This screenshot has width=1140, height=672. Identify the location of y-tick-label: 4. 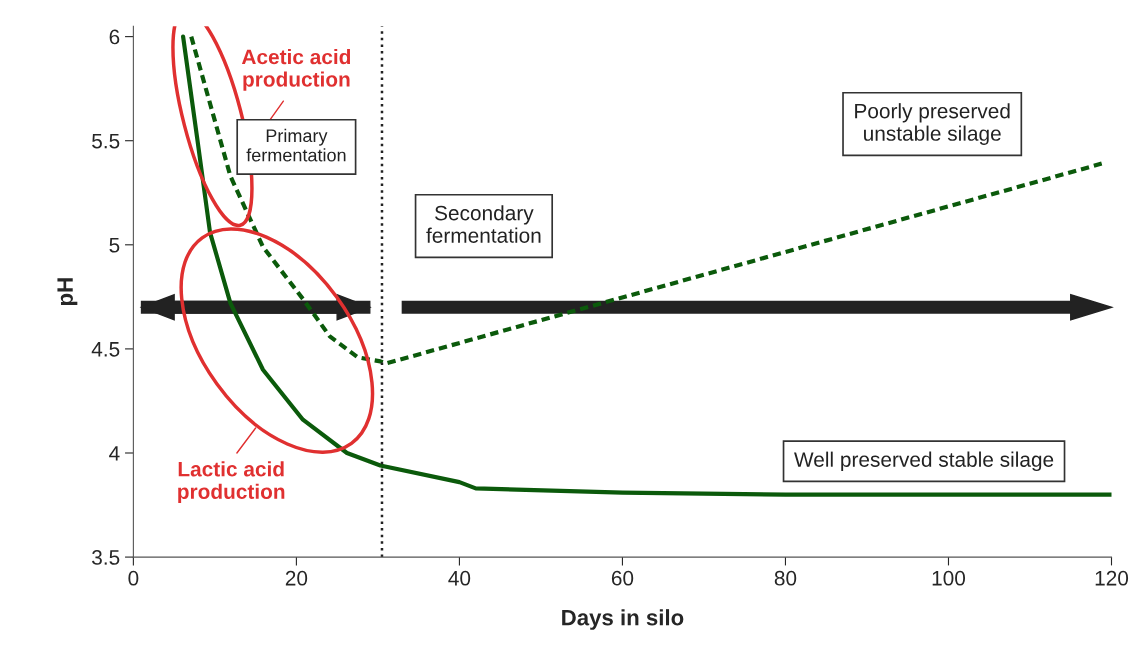
(114, 453).